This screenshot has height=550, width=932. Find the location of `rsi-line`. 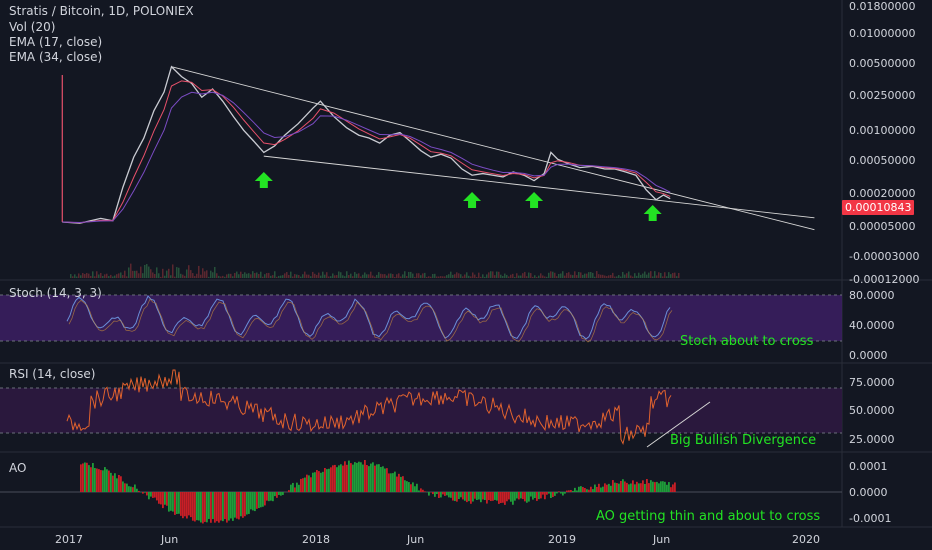

rsi-line is located at coordinates (369, 407).